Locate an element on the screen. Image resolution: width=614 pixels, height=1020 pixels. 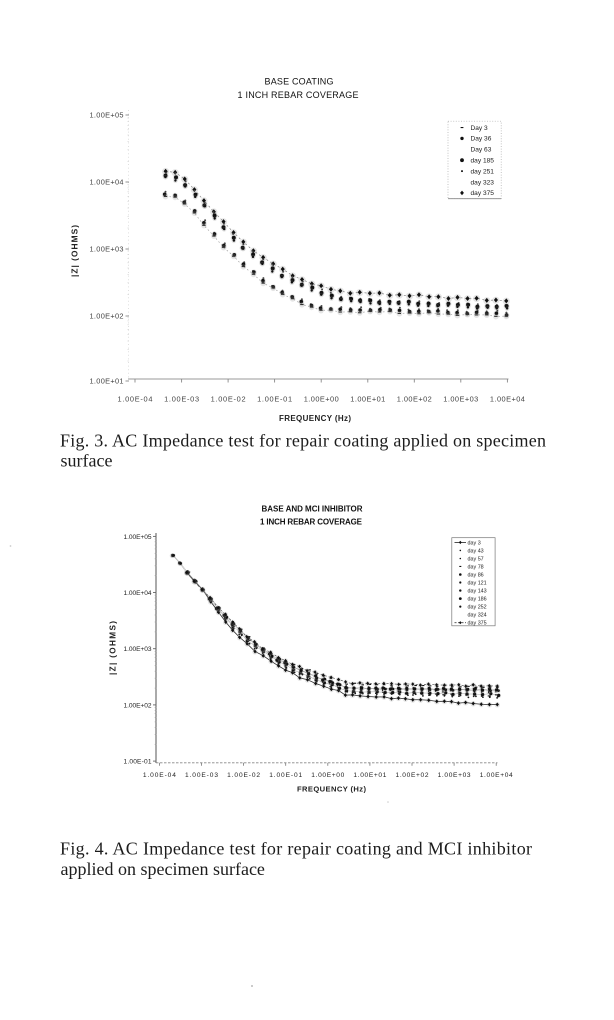
svg-text: day 143 is located at coordinates (477, 592).